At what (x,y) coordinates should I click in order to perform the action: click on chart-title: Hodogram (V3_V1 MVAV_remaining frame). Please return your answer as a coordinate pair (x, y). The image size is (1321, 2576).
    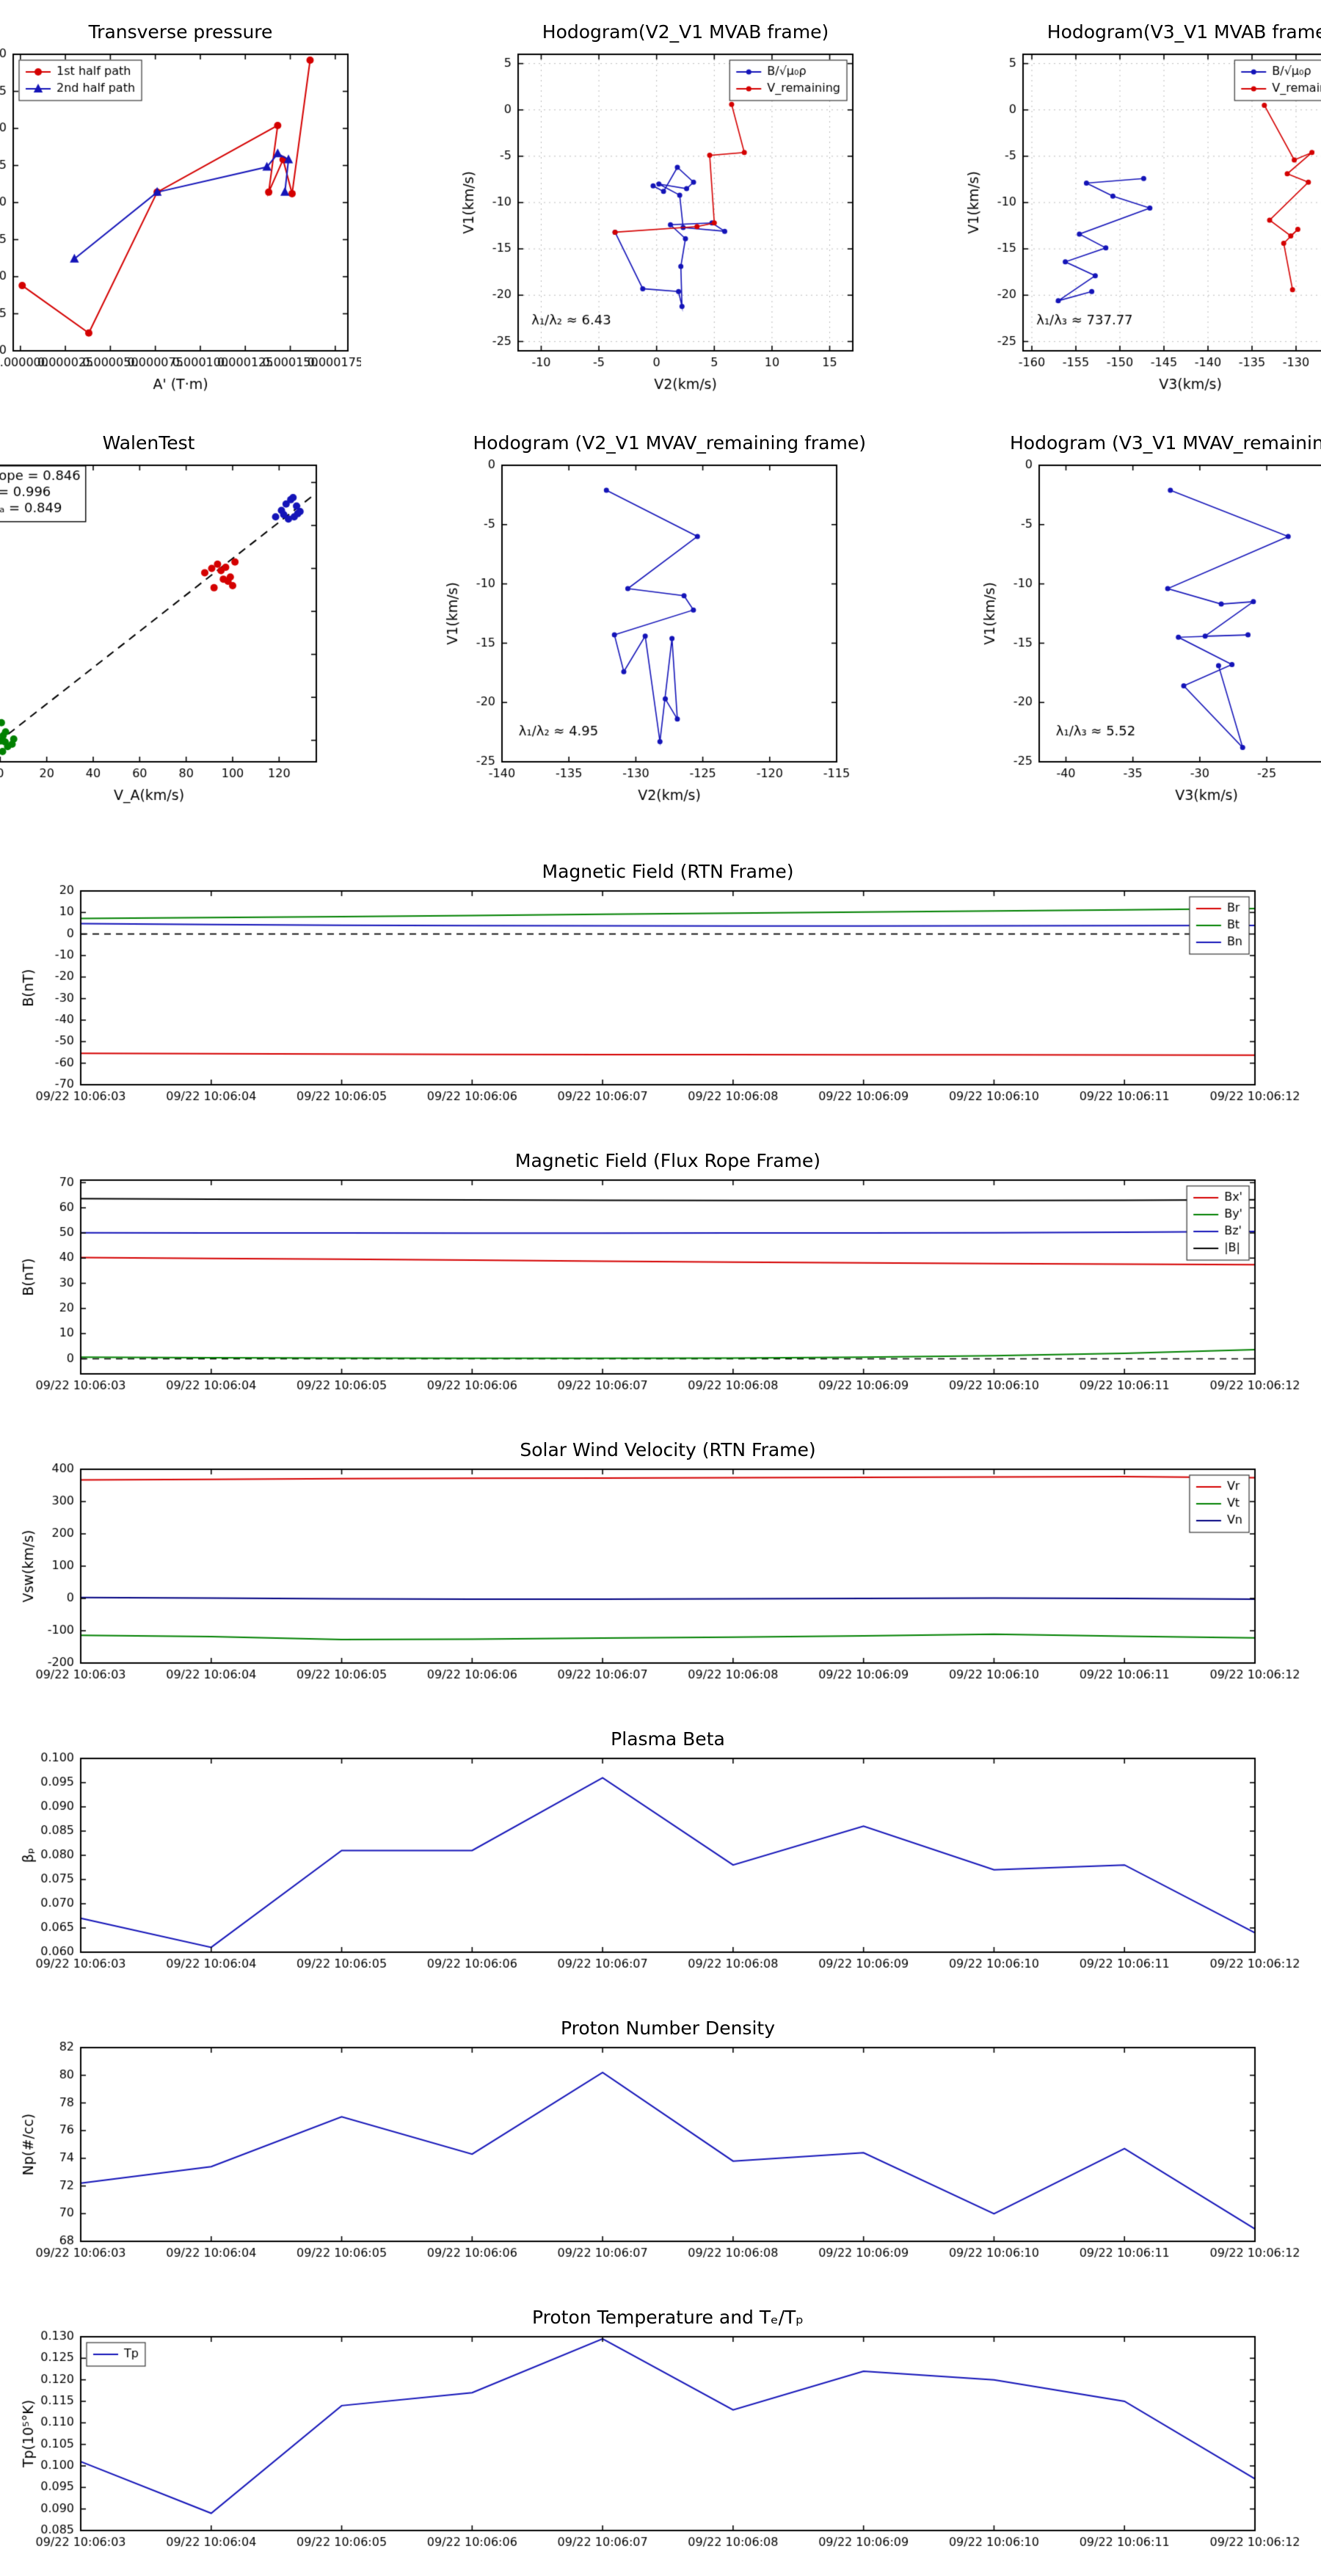
    Looking at the image, I should click on (1165, 443).